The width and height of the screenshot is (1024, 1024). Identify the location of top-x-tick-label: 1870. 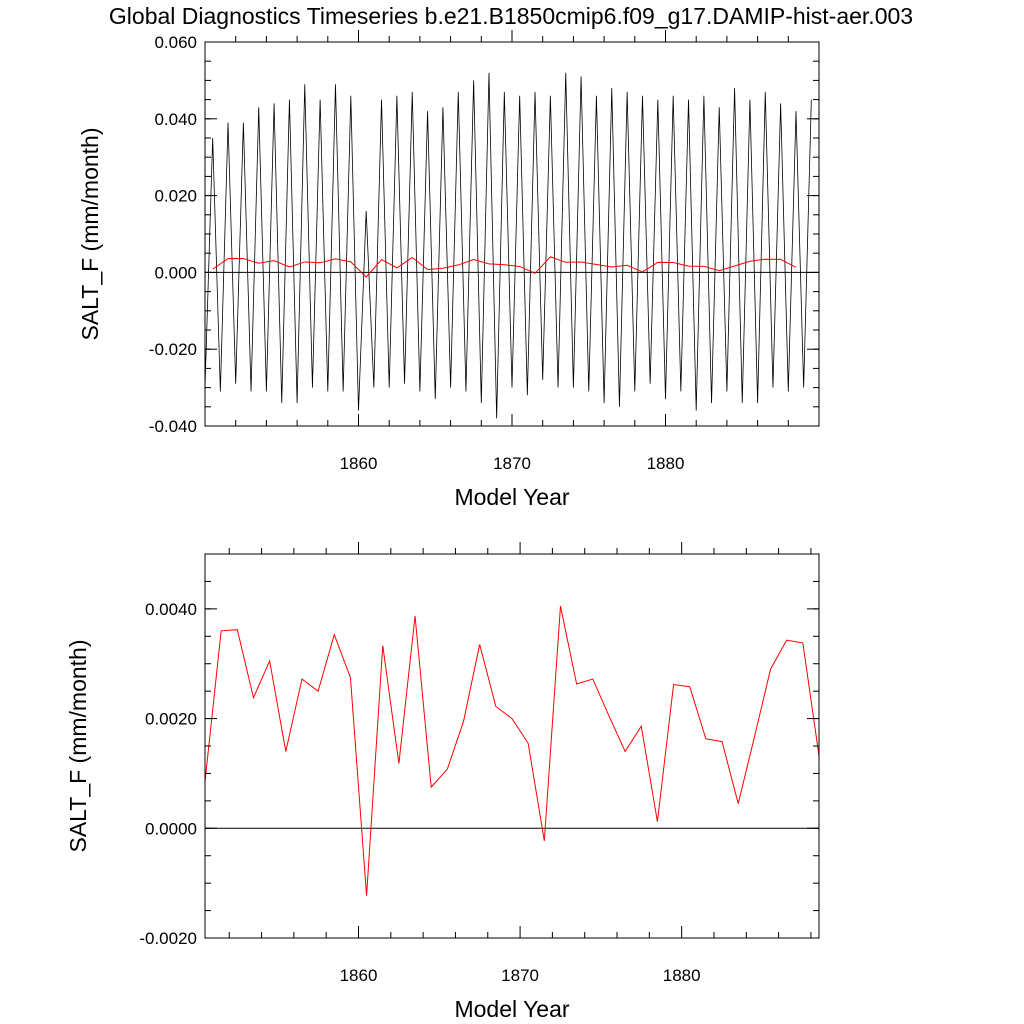
(512, 463).